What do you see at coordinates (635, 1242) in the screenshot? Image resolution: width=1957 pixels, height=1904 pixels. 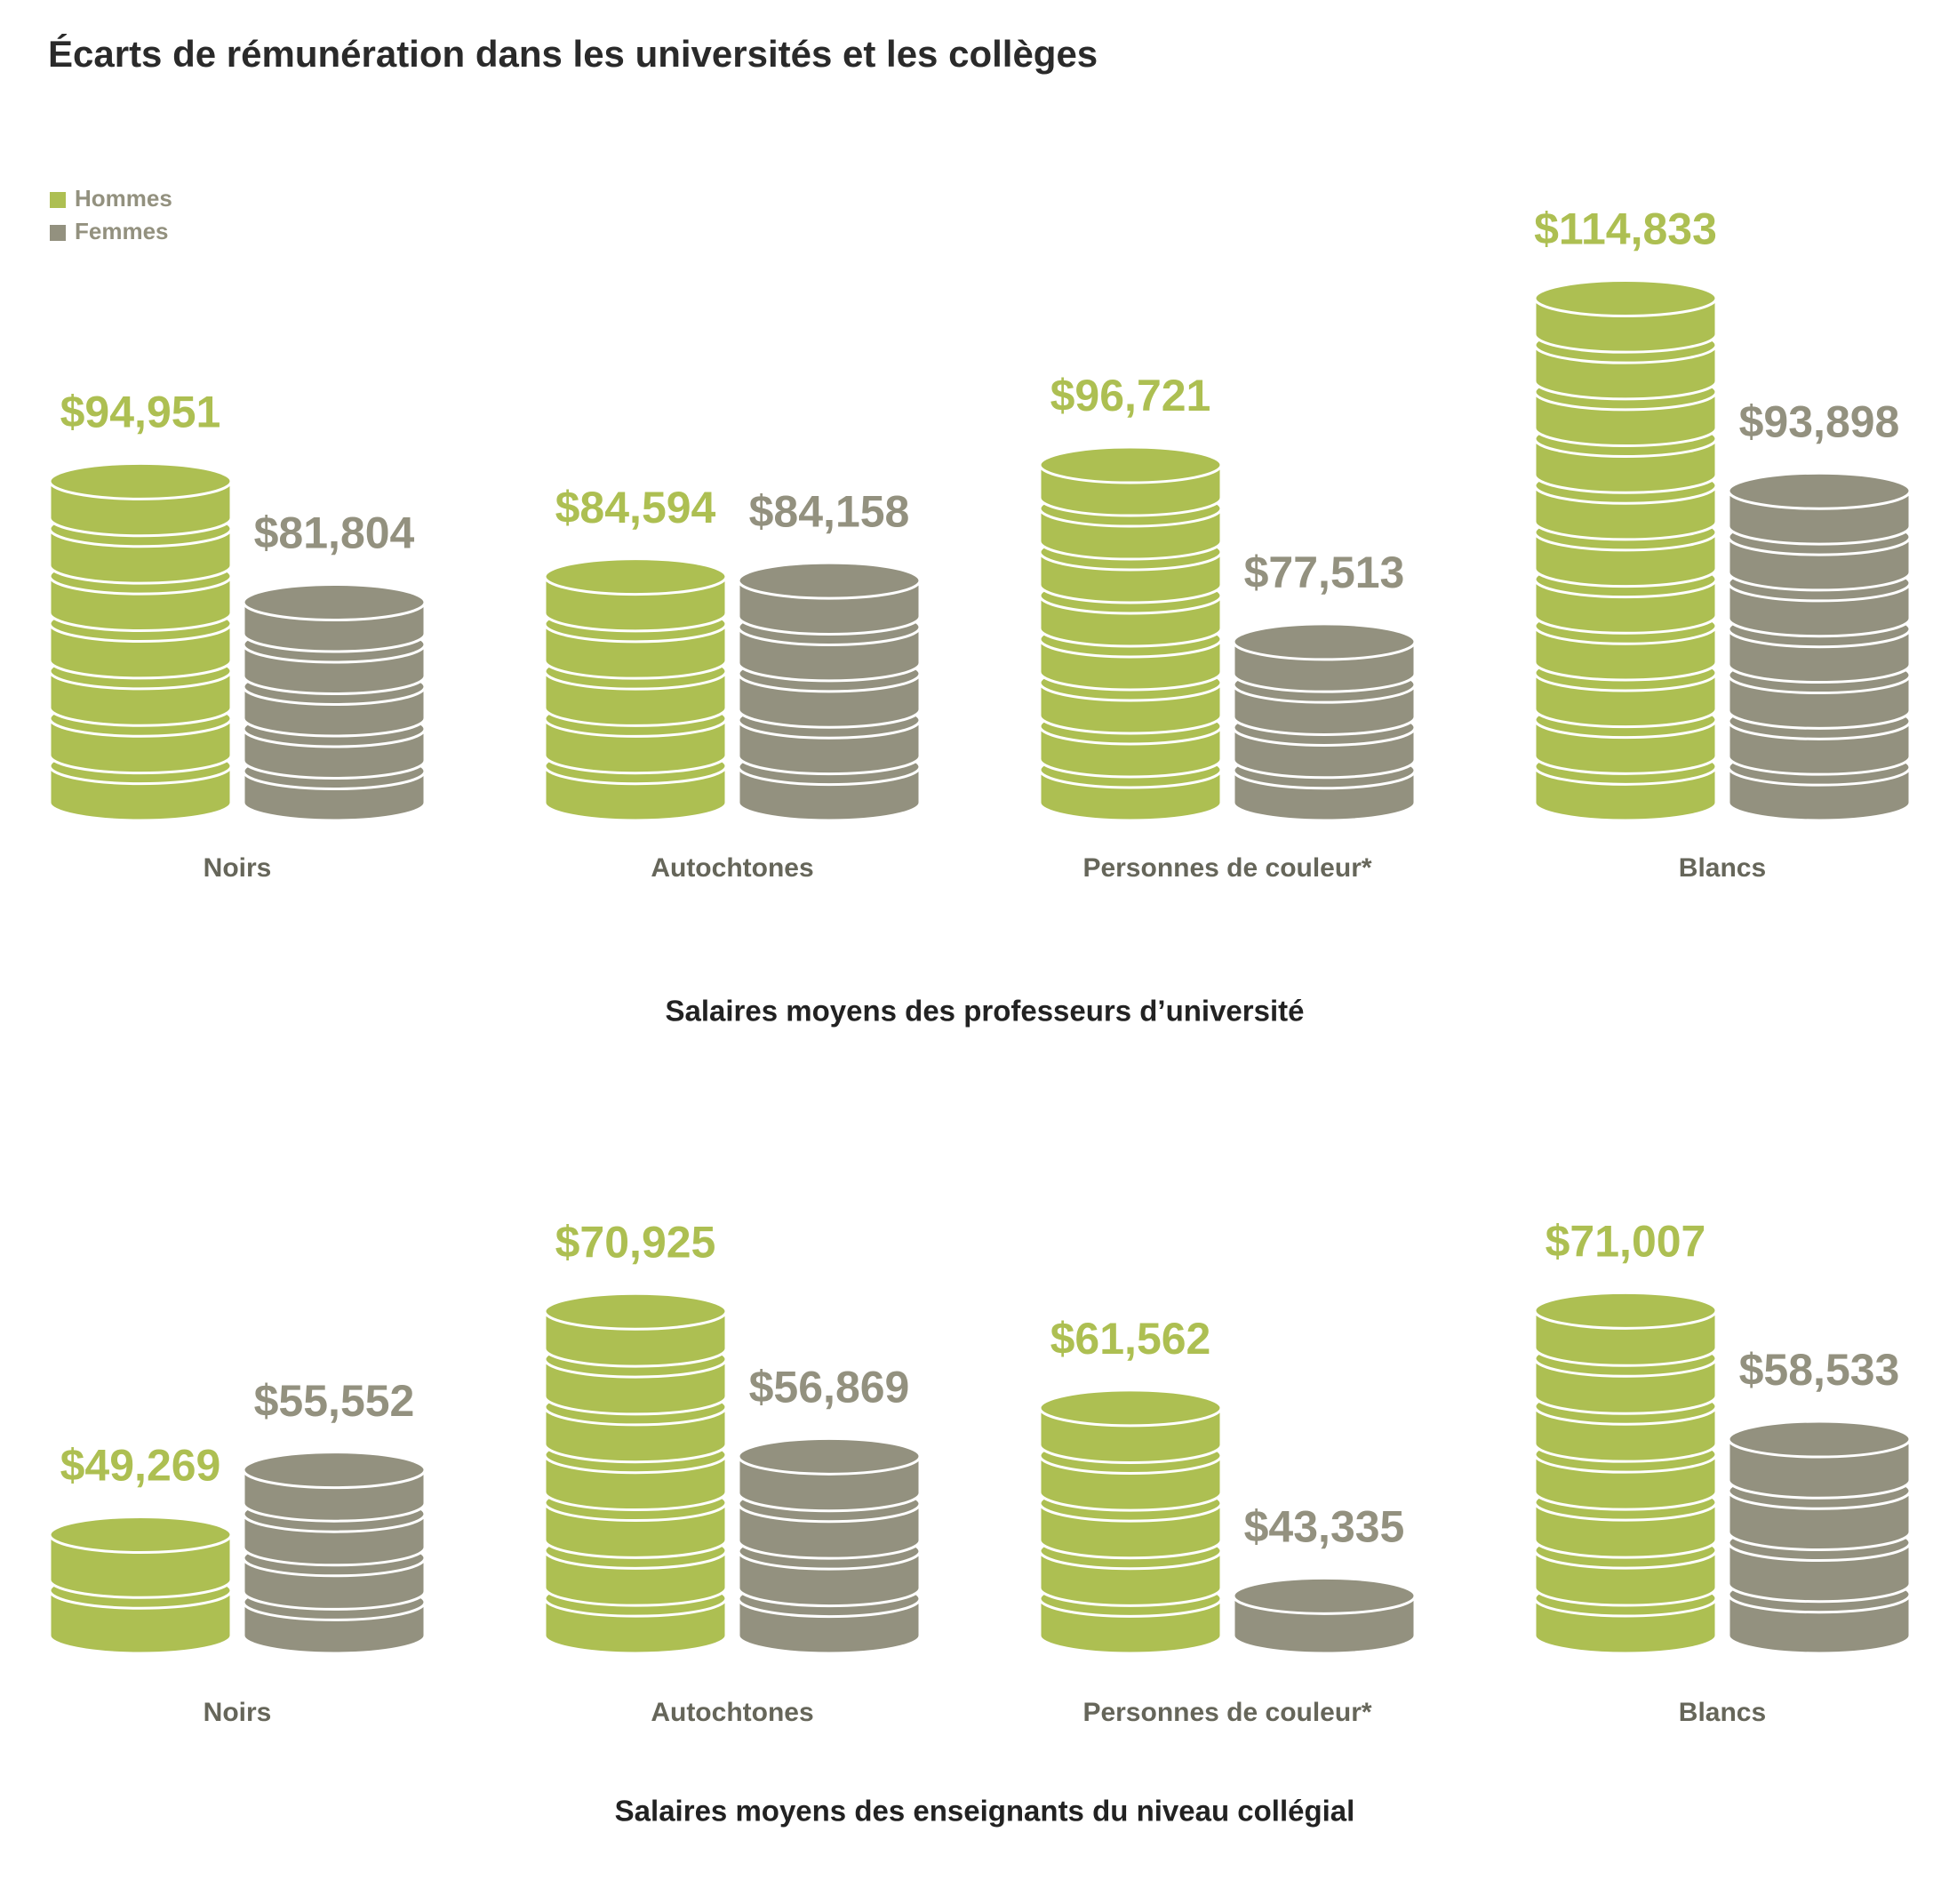 I see `value-label: $70,925` at bounding box center [635, 1242].